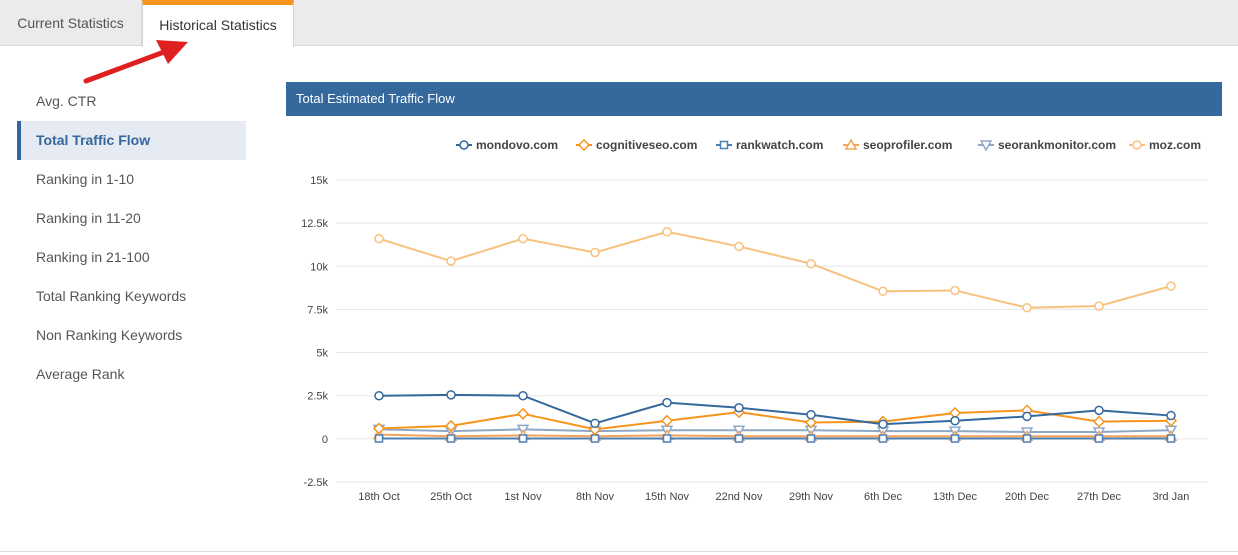 The height and width of the screenshot is (555, 1238). Describe the element at coordinates (111, 296) in the screenshot. I see `sidebar-item-total-ranking-keywords: Total Ranking Keywords` at that location.